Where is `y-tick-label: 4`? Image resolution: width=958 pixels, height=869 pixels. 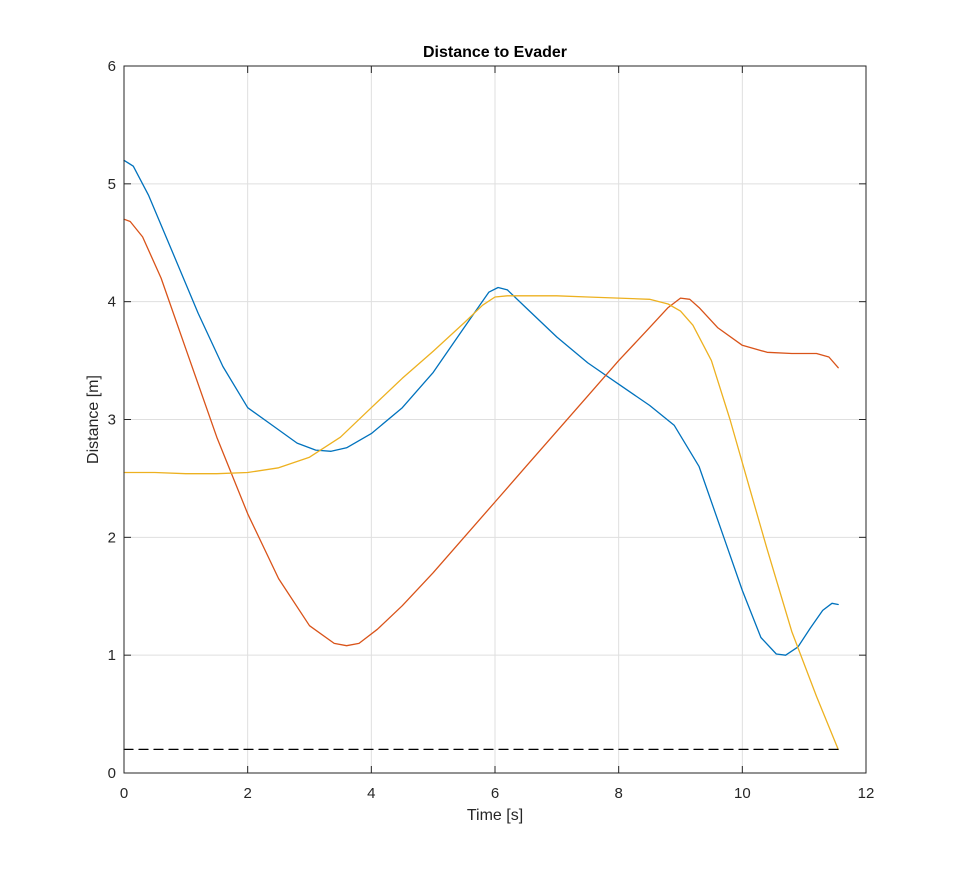 y-tick-label: 4 is located at coordinates (112, 302).